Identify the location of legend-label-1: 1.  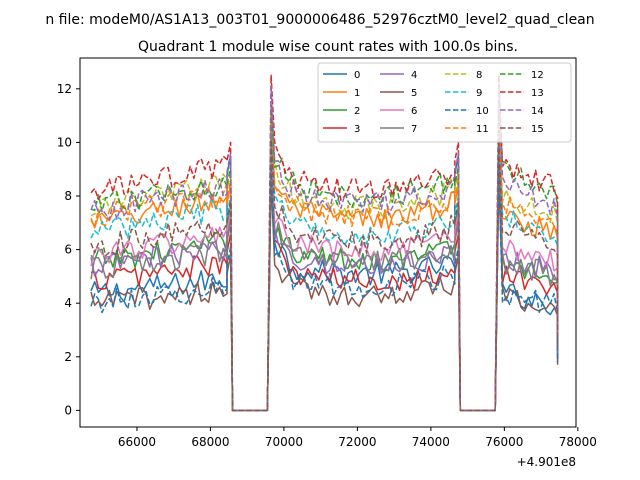
(357, 93).